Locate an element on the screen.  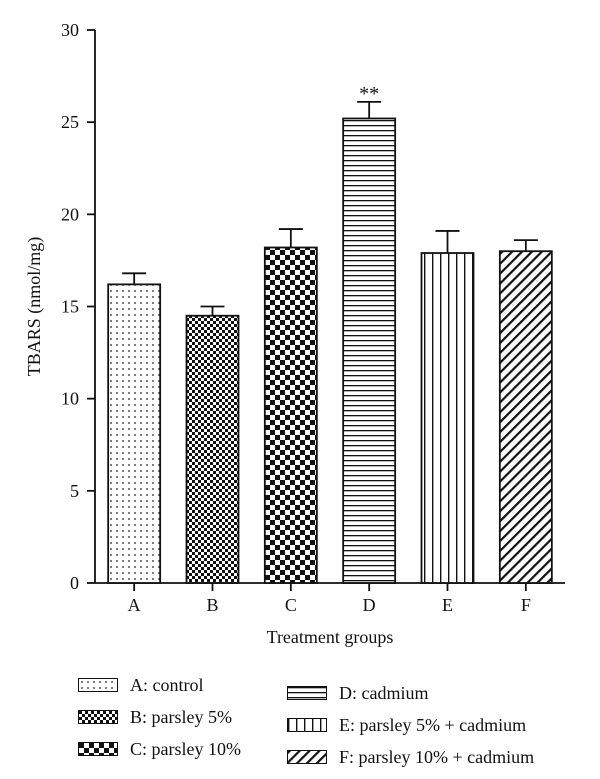
legend-label: B: parsley 5% is located at coordinates (181, 716).